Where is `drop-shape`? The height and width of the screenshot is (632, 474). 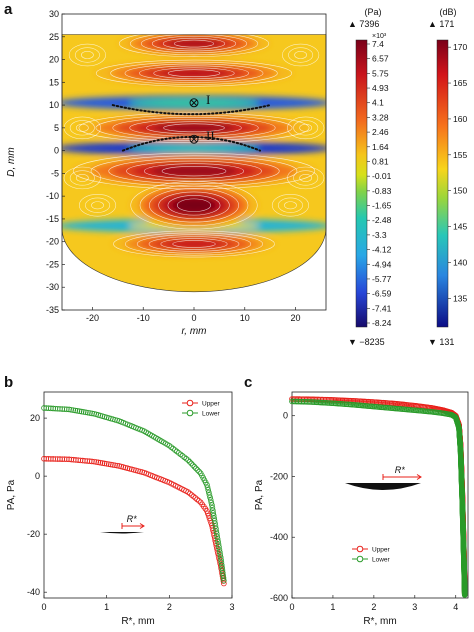 drop-shape is located at coordinates (122, 533).